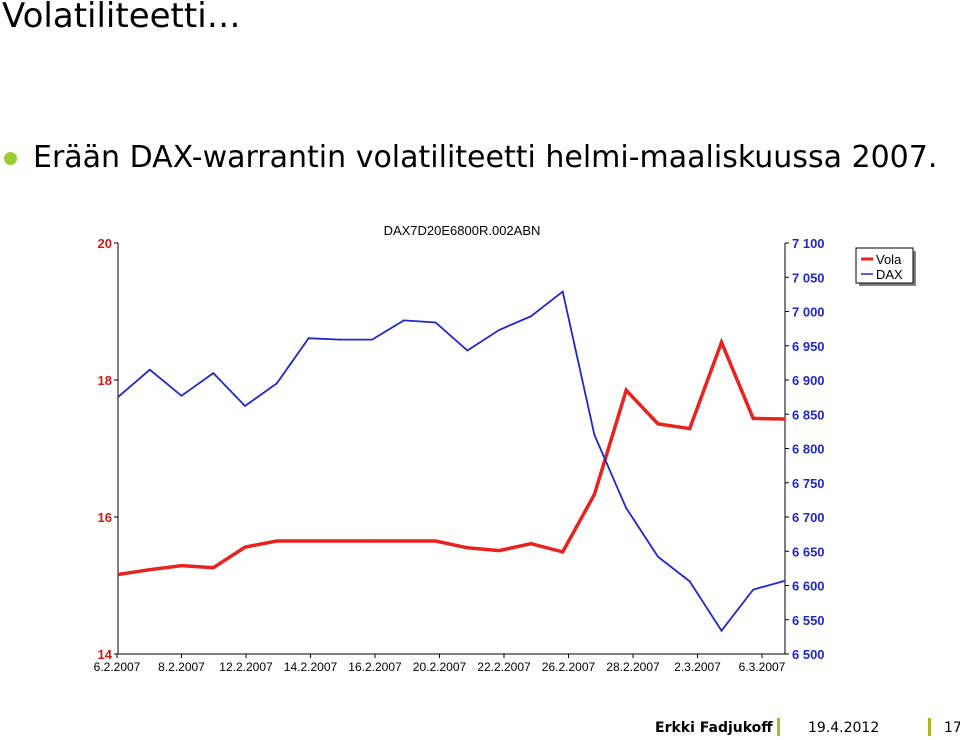  Describe the element at coordinates (504, 667) in the screenshot. I see `x-tick-label: 22.2.2007` at that location.